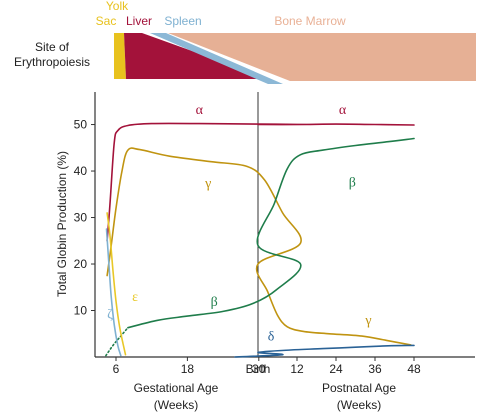  What do you see at coordinates (81, 125) in the screenshot?
I see `y-tick-label: 50` at bounding box center [81, 125].